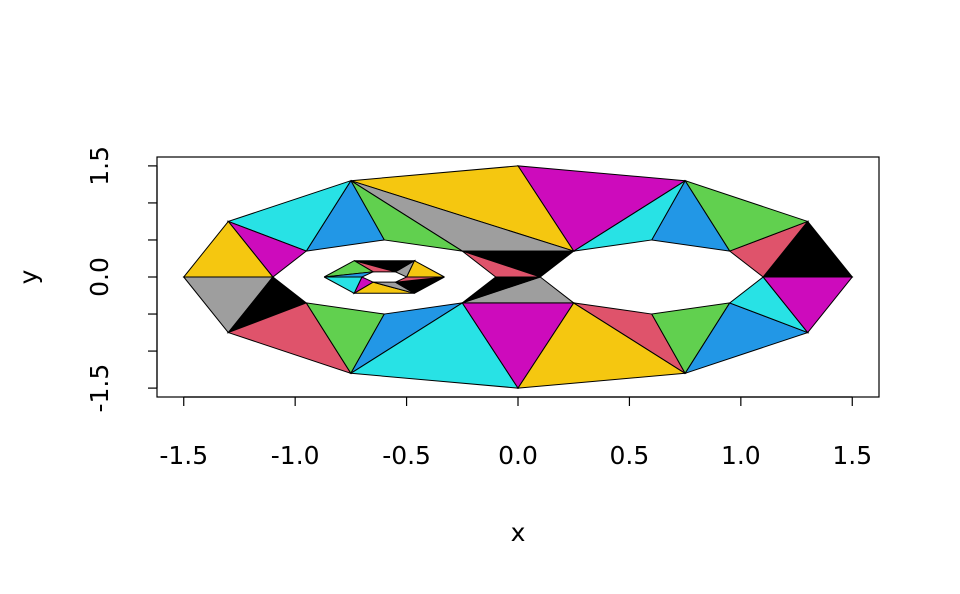 Image resolution: width=960 pixels, height=594 pixels. What do you see at coordinates (406, 455) in the screenshot?
I see `x-tick-label: -0.5` at bounding box center [406, 455].